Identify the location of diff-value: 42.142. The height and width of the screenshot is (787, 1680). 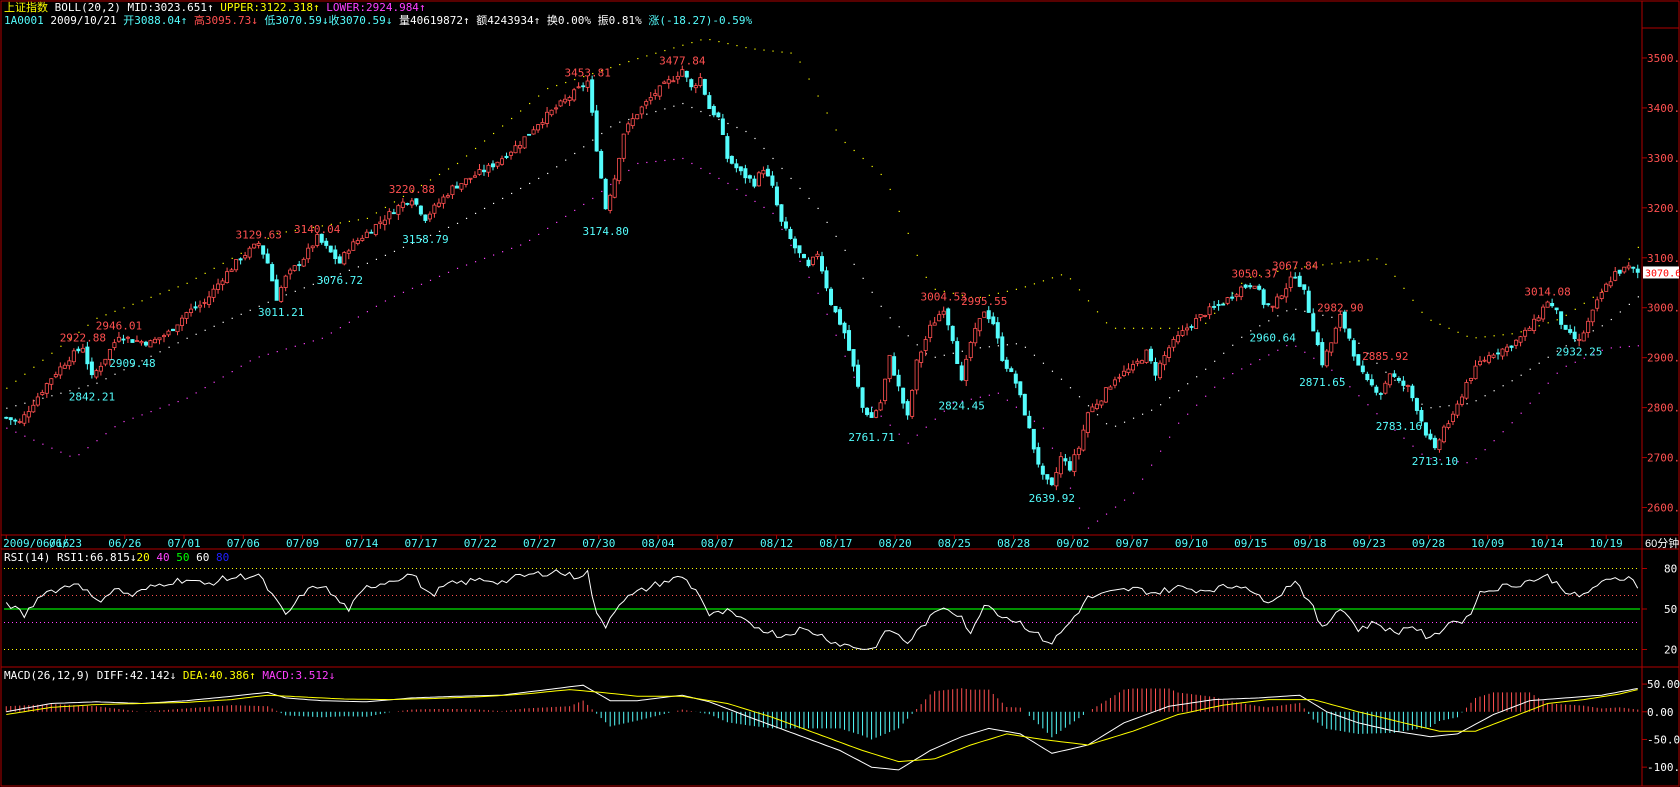
(149, 675).